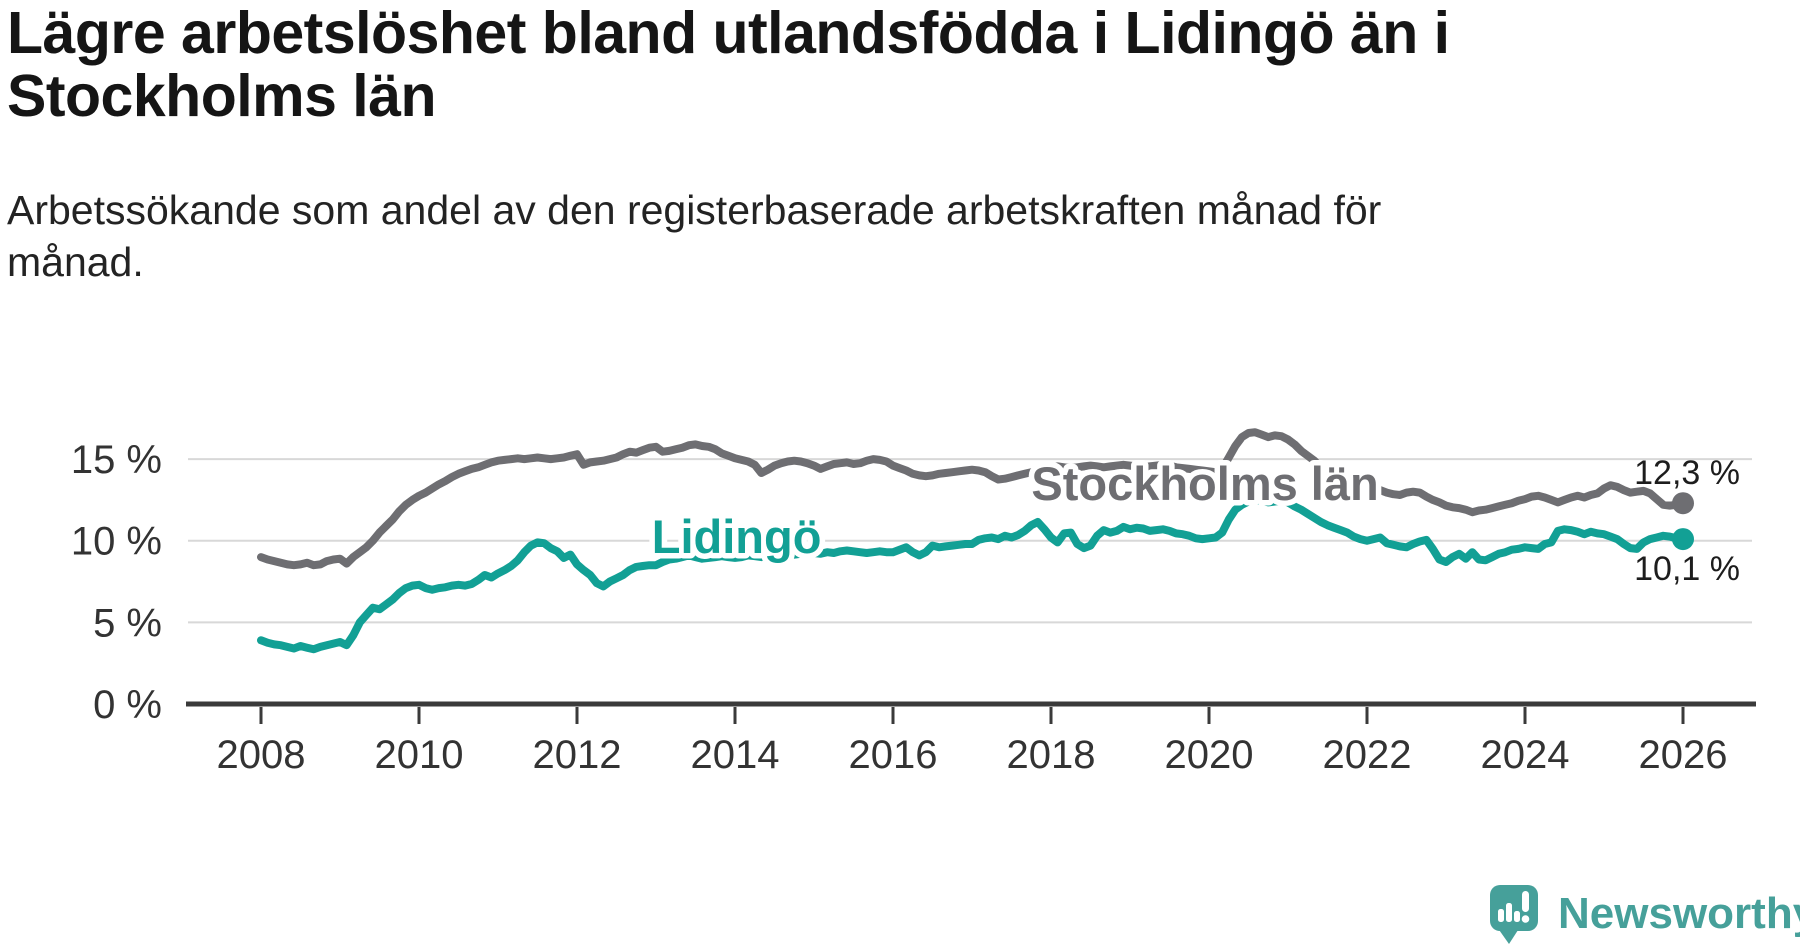 This screenshot has height=948, width=1800. Describe the element at coordinates (1683, 539) in the screenshot. I see `end-dot-lidingo` at that location.